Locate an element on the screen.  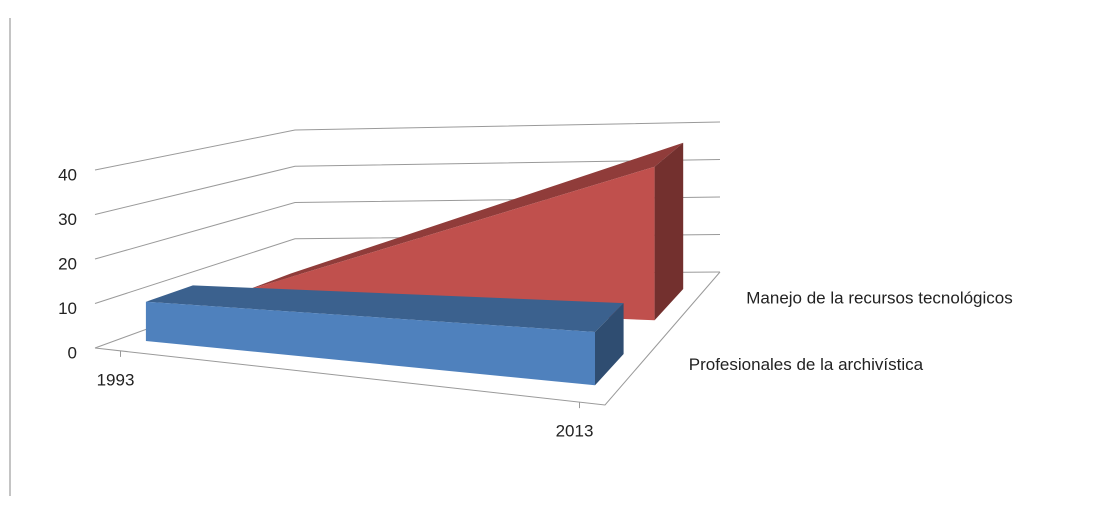
x-tick-label: 2013 is located at coordinates (575, 431).